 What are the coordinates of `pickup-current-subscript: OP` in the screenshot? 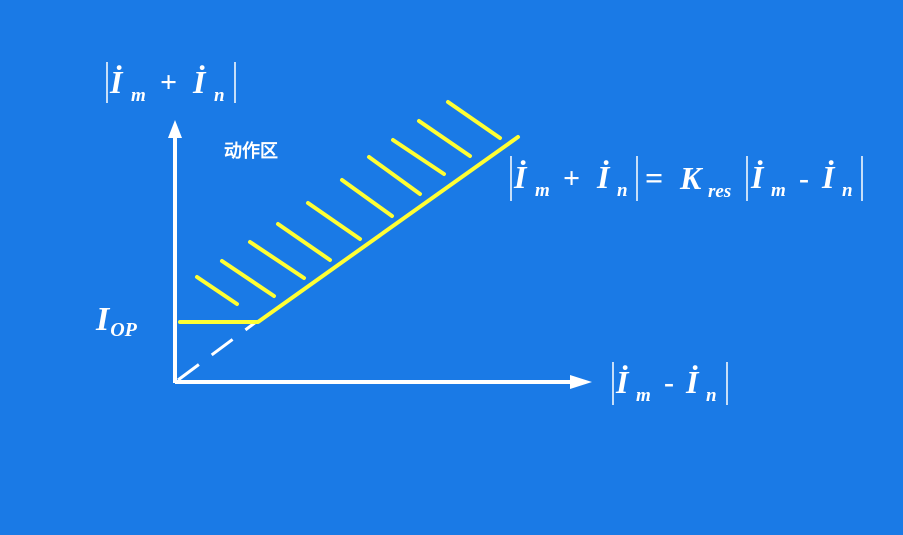 It's located at (123, 330).